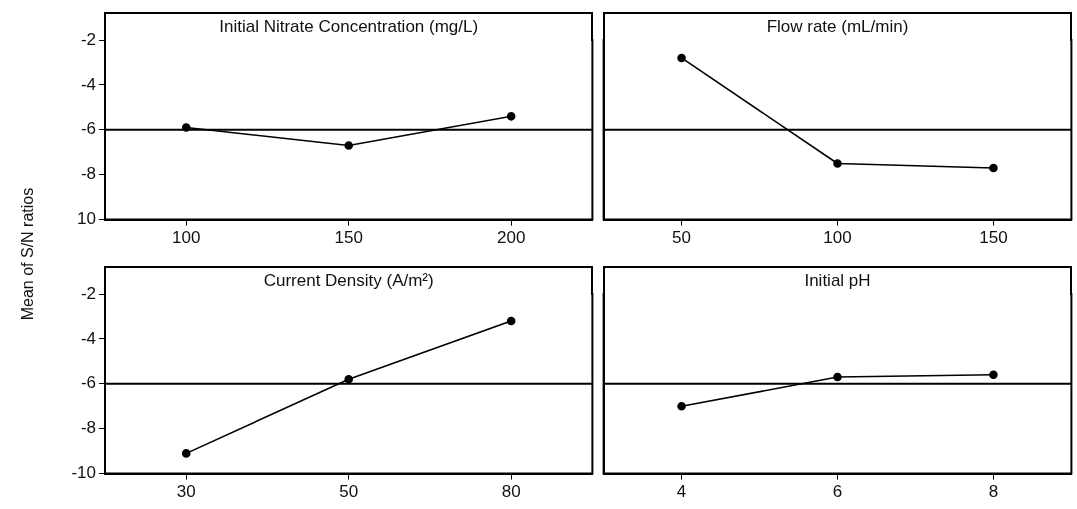 This screenshot has height=509, width=1077. I want to click on y-tick-label: 10, so click(86, 219).